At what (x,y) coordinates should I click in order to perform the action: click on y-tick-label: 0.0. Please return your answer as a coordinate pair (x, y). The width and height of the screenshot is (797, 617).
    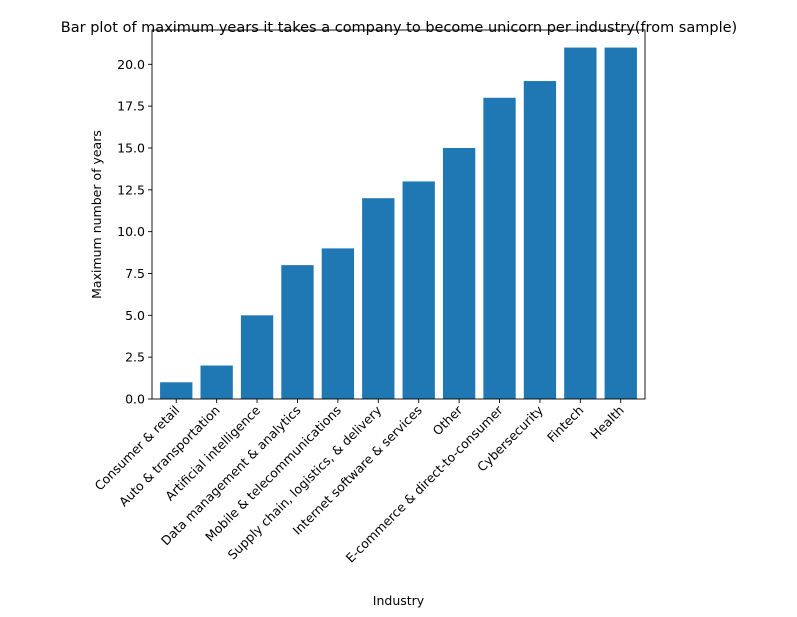
    Looking at the image, I should click on (135, 399).